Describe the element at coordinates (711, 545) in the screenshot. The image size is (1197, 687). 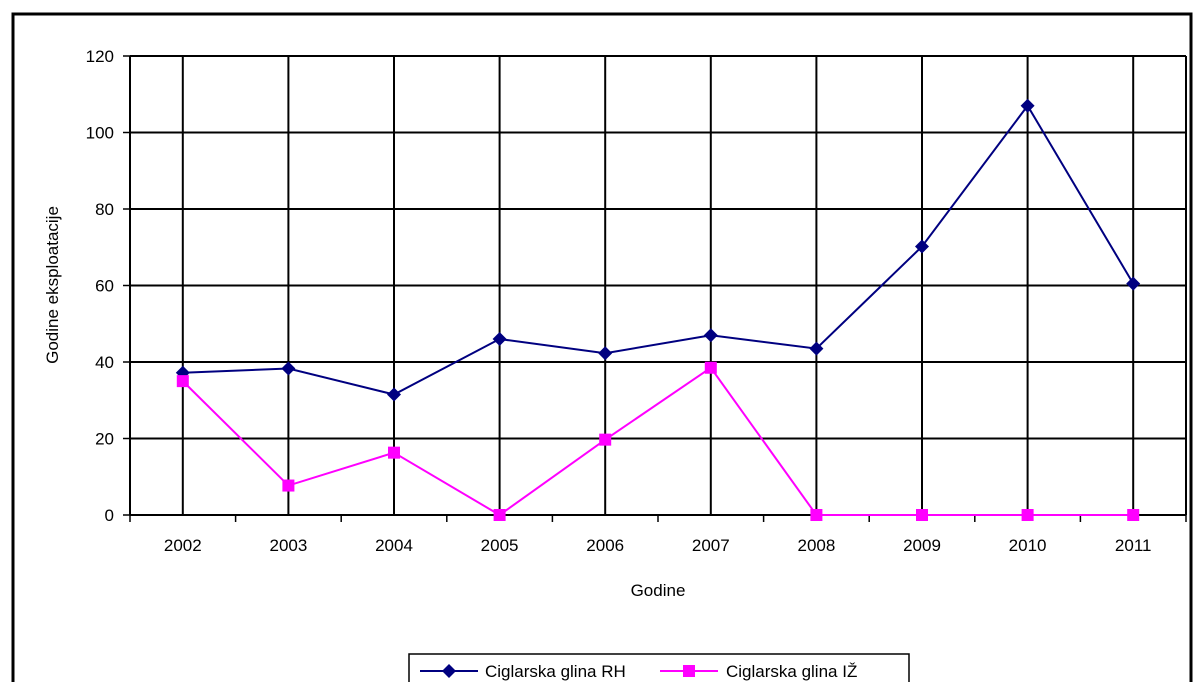
I see `x-tick-label: 2007` at that location.